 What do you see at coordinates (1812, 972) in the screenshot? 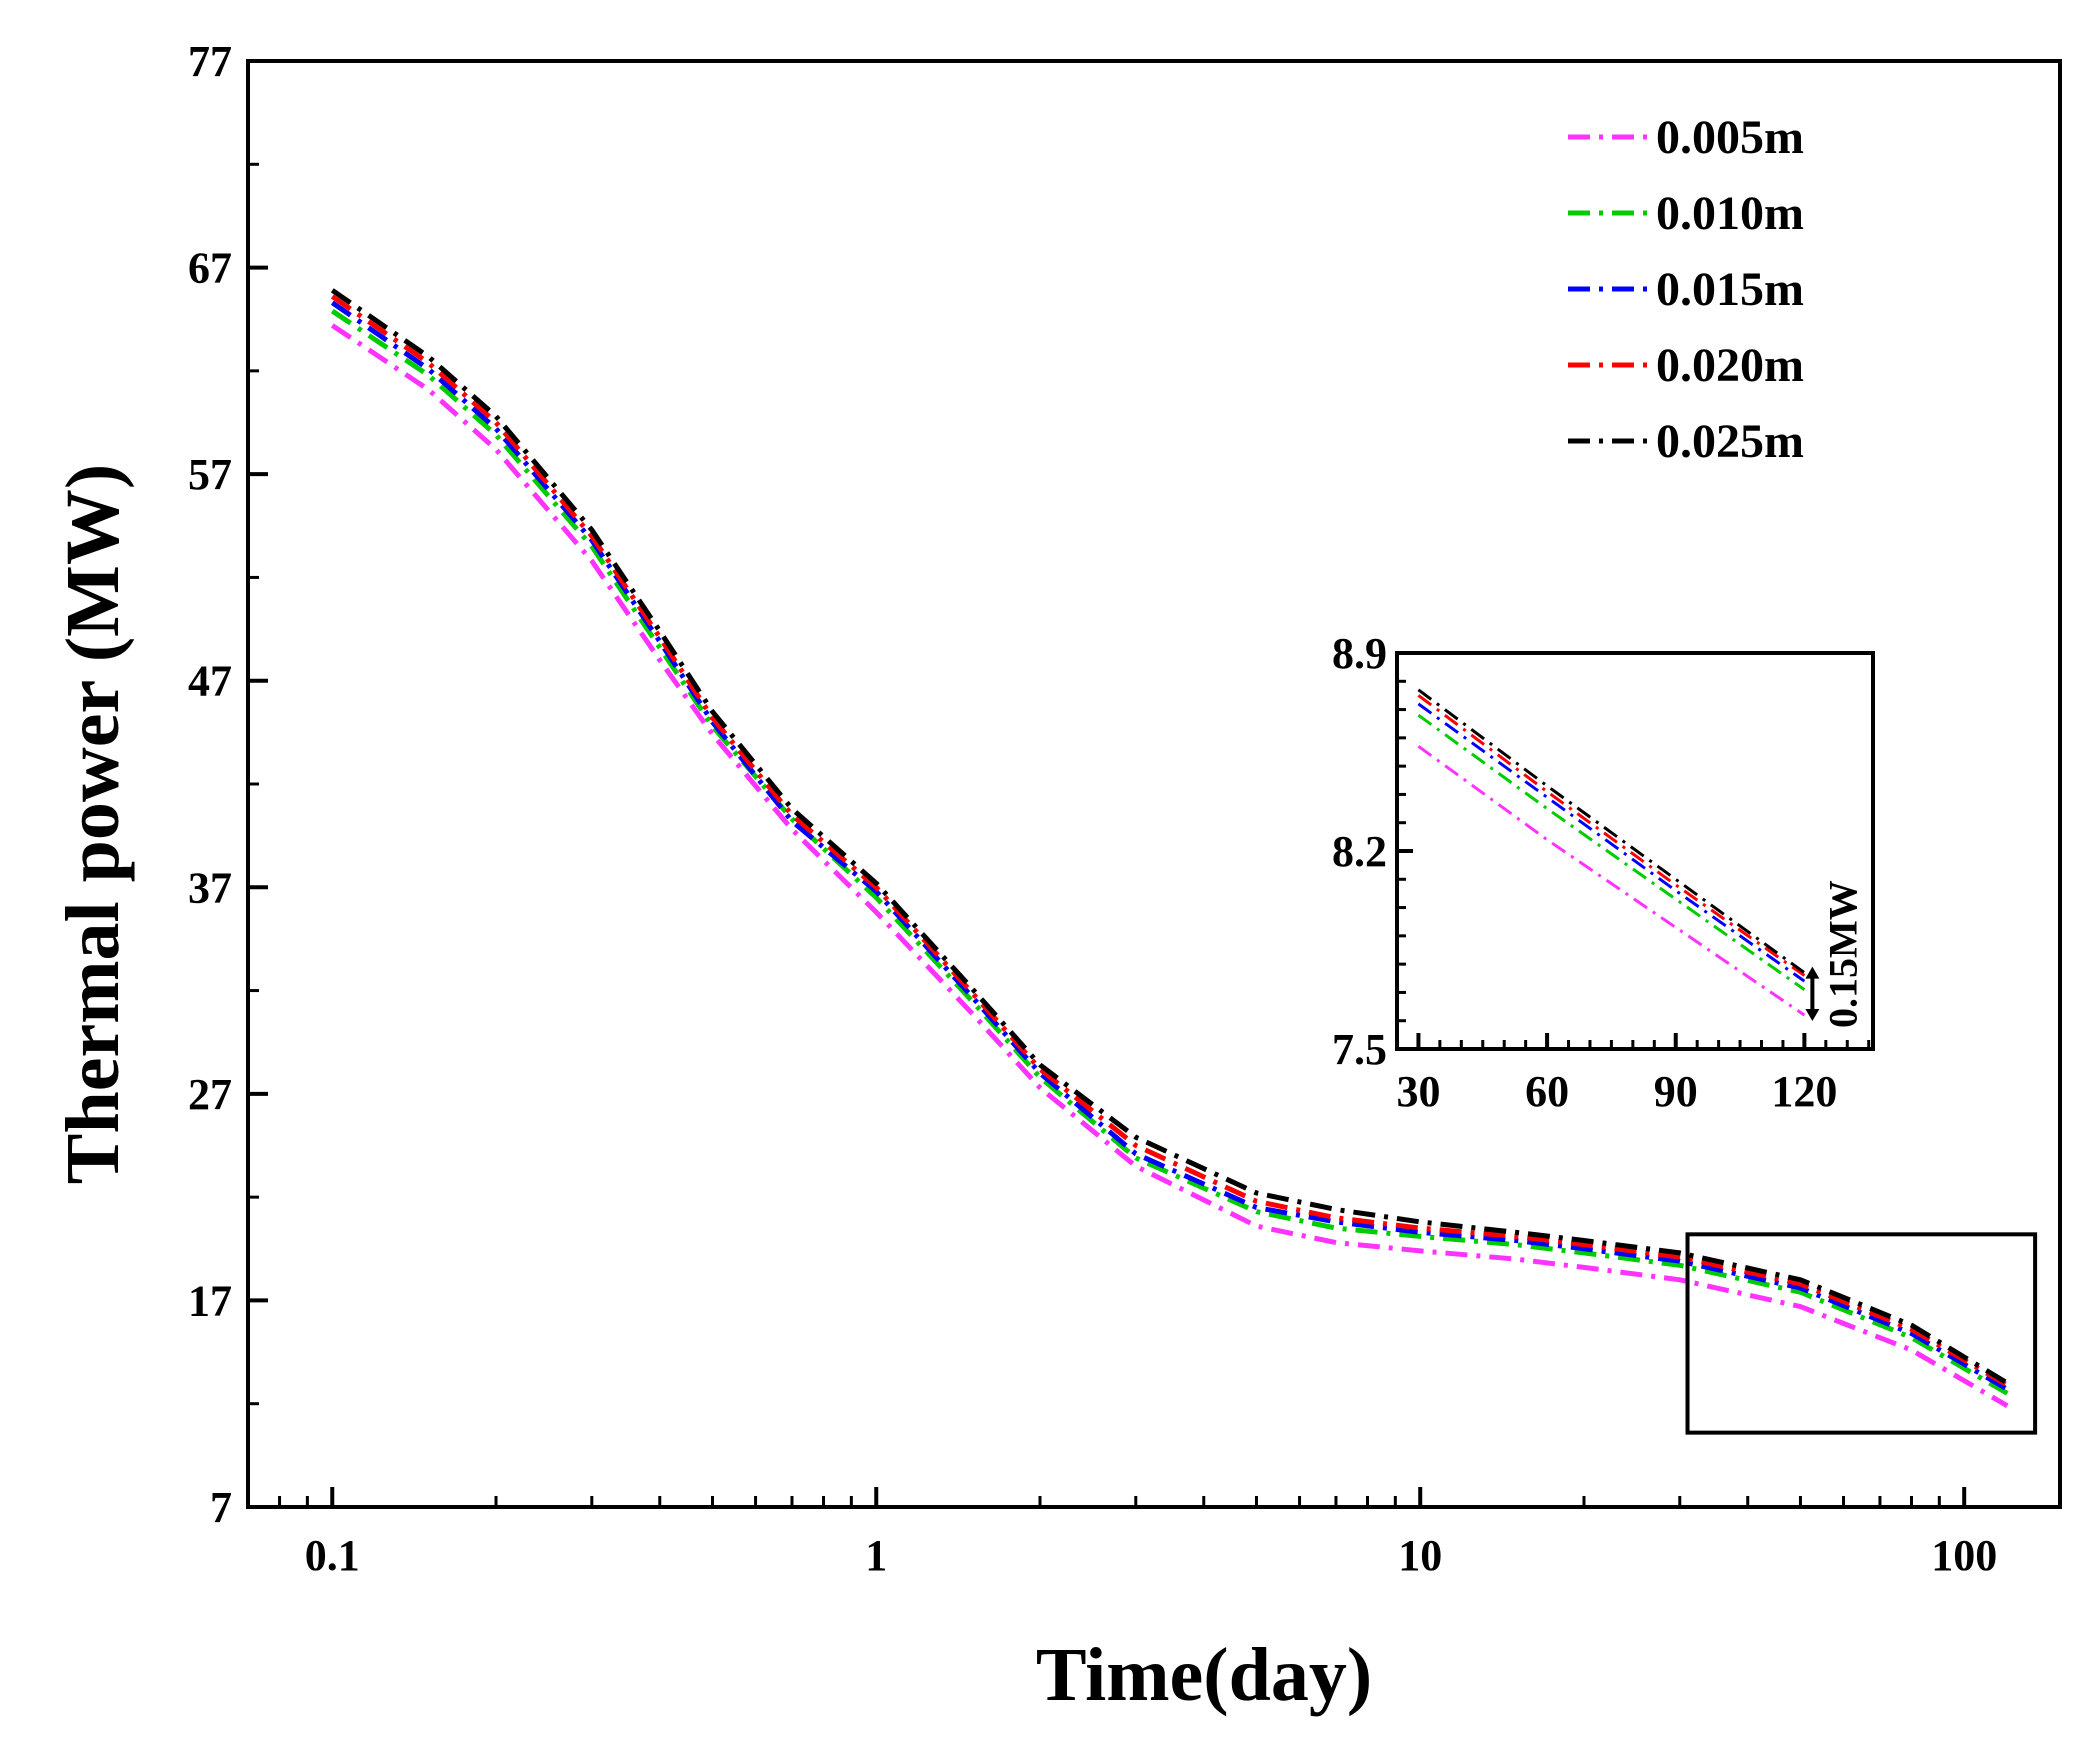
I see `spread-arrow-head-up` at bounding box center [1812, 972].